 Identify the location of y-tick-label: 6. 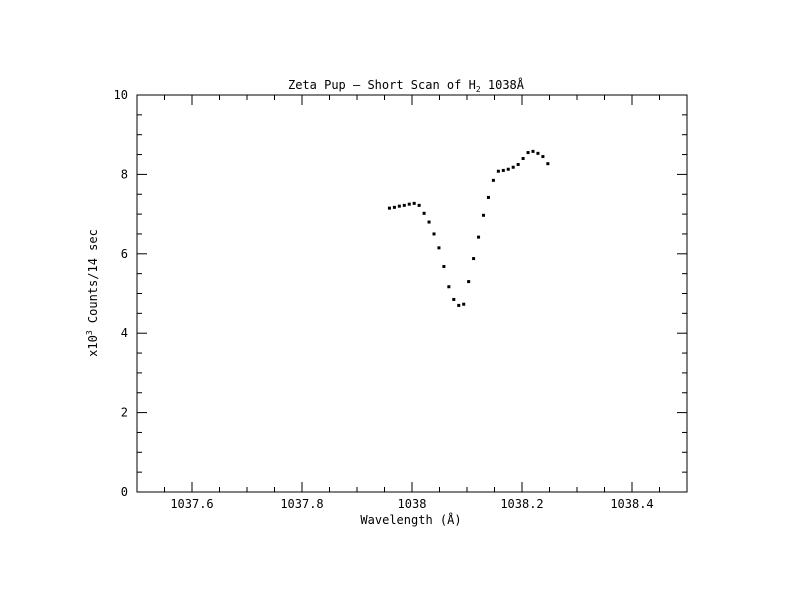
(124, 254).